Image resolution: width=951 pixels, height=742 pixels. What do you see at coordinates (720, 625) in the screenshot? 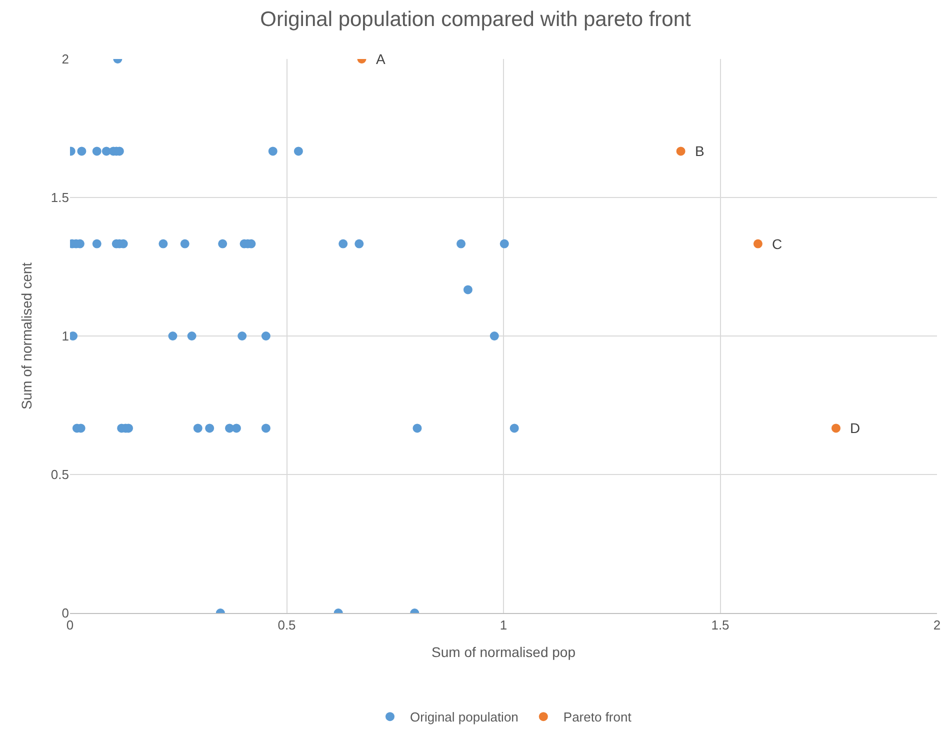
I see `x-tick-label: 1.5` at bounding box center [720, 625].